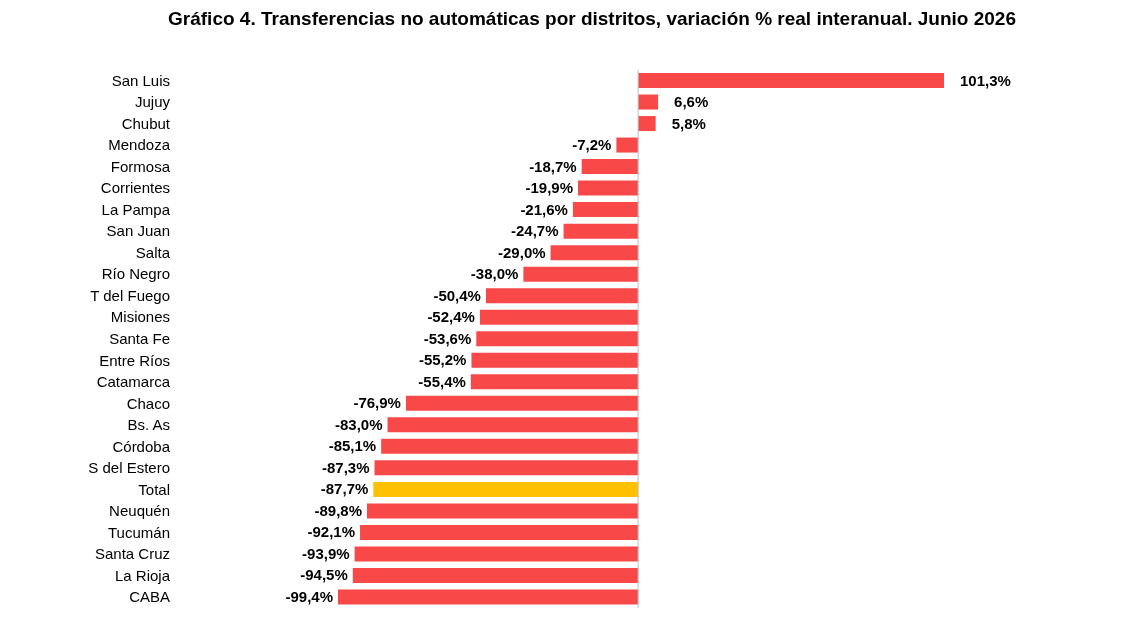  I want to click on y-tick-label: Mendoza, so click(139, 145).